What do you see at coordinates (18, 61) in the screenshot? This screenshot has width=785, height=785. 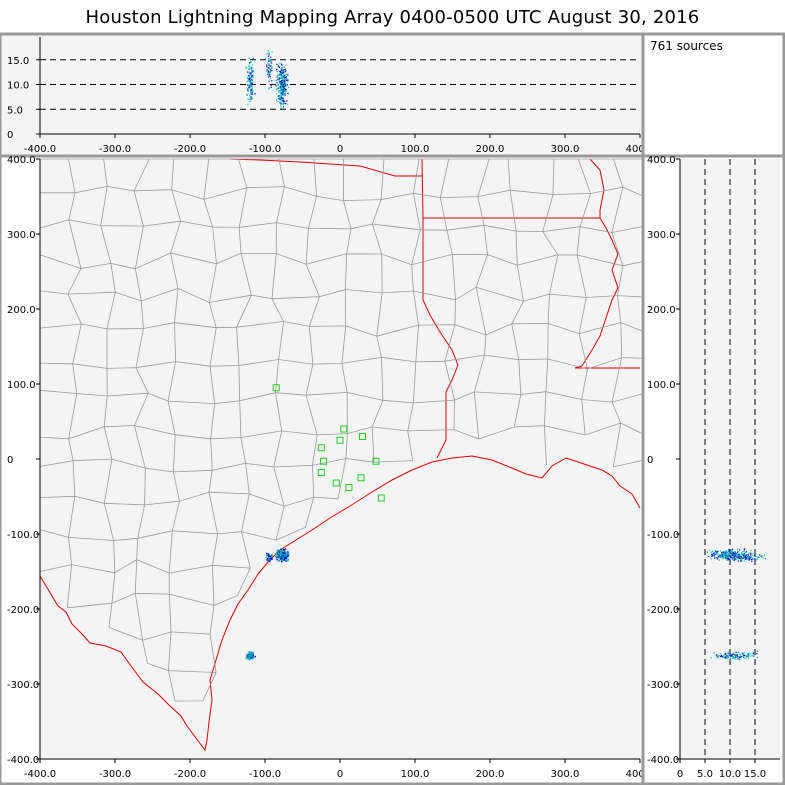 I see `altitude-x-ytick-label: 15.0` at bounding box center [18, 61].